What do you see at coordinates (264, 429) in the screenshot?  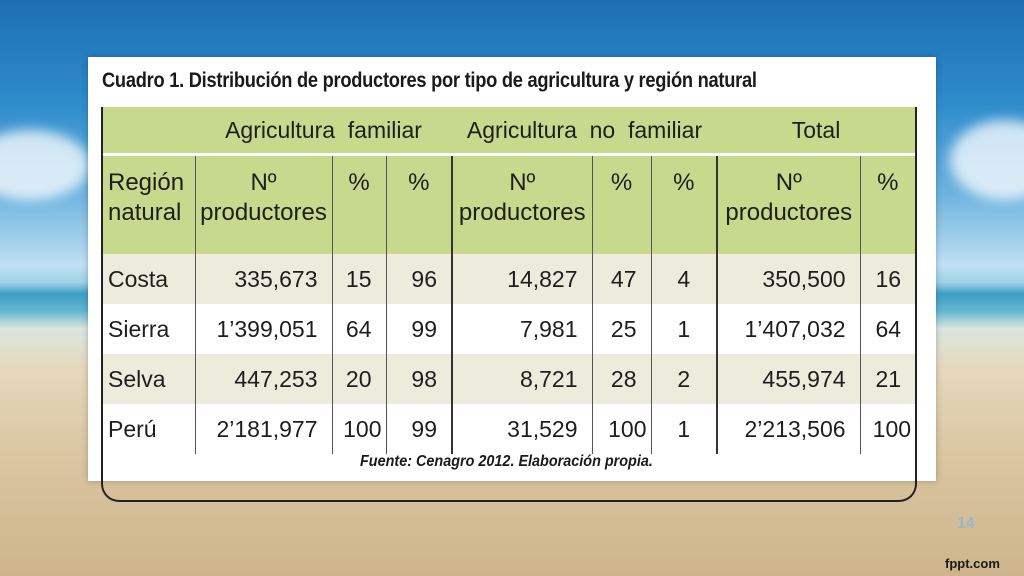 I see `cell-af-n: 2’181,977` at bounding box center [264, 429].